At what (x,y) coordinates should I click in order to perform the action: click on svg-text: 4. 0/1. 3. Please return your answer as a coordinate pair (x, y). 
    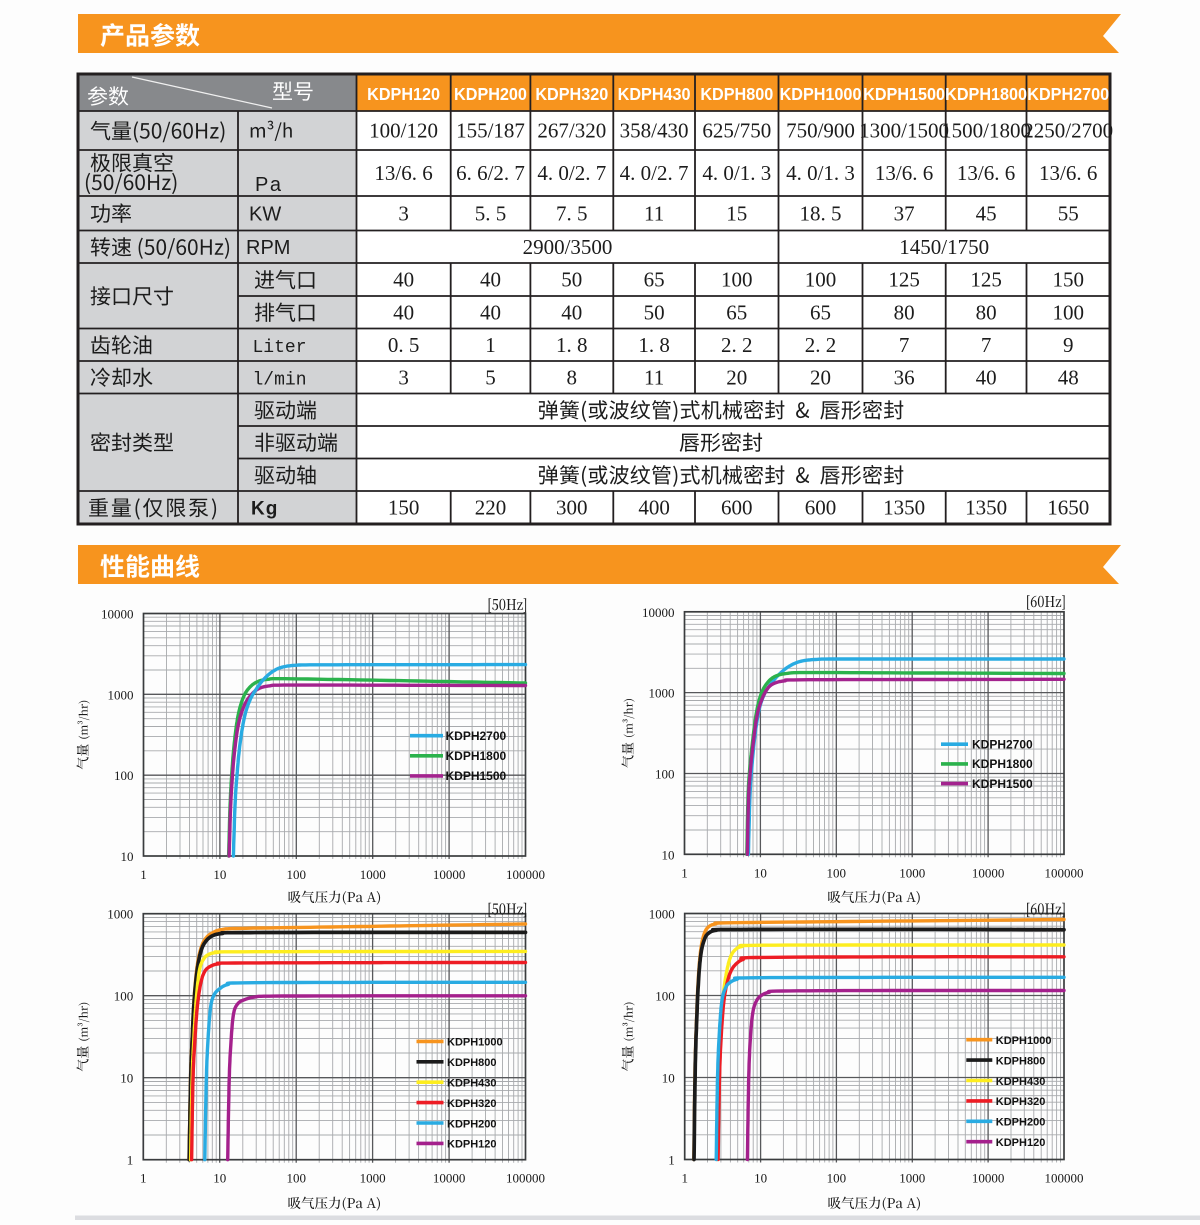
    Looking at the image, I should click on (820, 173).